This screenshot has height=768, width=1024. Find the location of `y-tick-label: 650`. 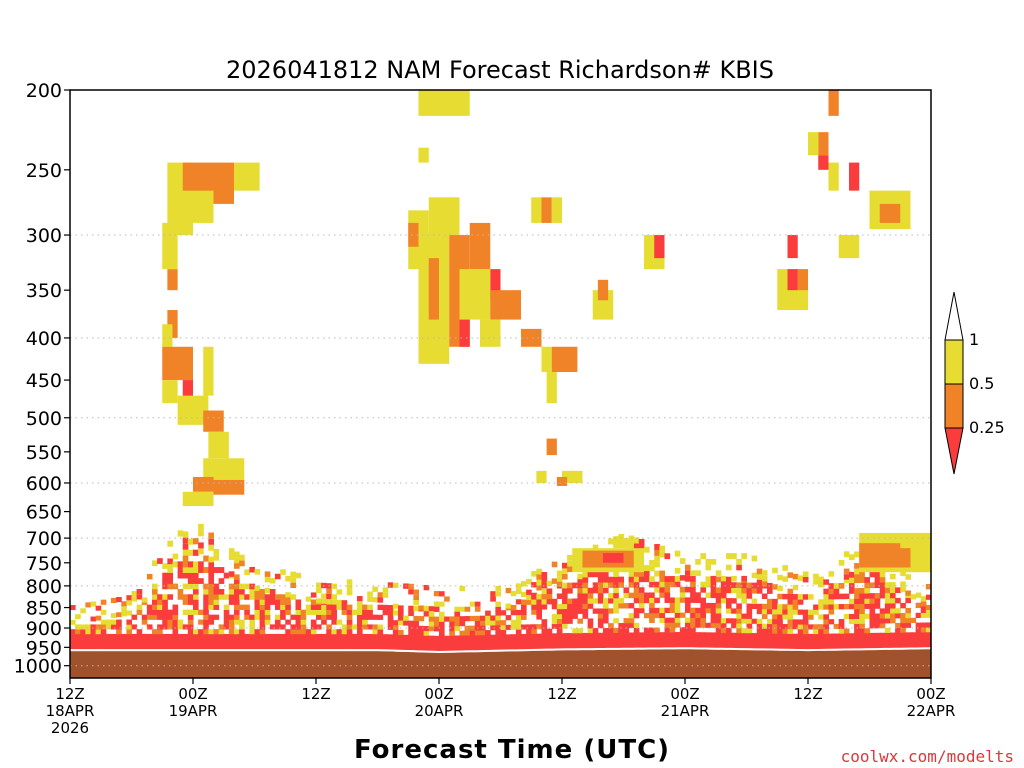

y-tick-label: 650 is located at coordinates (44, 513).